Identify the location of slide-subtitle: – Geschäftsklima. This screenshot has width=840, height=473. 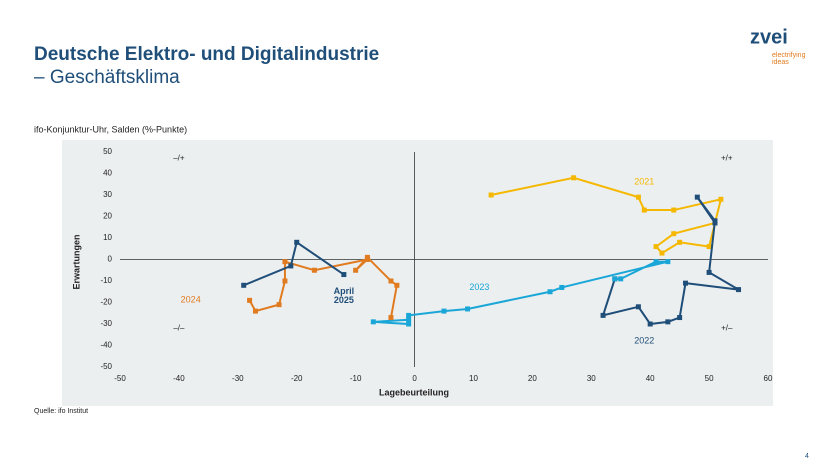
(107, 77).